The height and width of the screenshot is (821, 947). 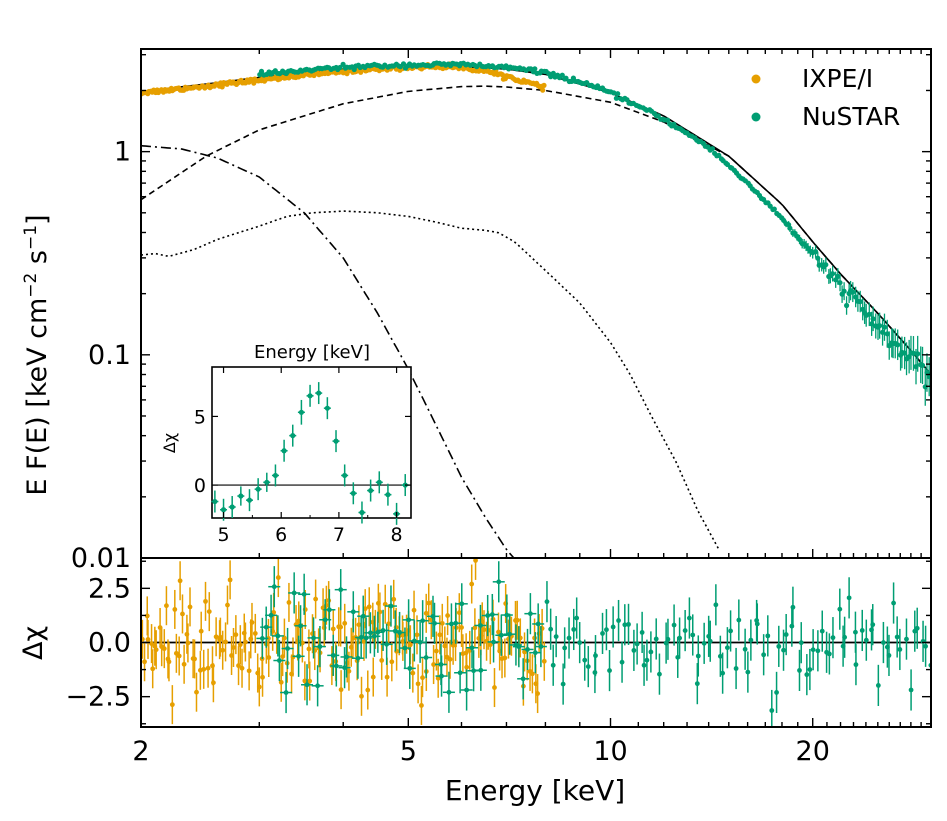 What do you see at coordinates (98, 697) in the screenshot?
I see `residual-y-tick-label: −2.5` at bounding box center [98, 697].